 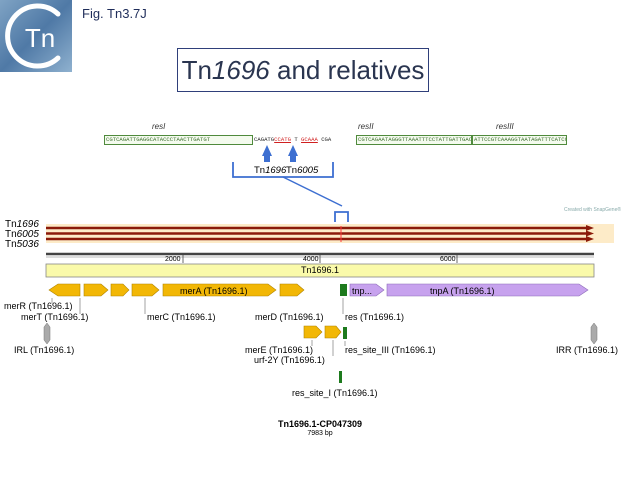 I want to click on res-label-II: resII, so click(x=366, y=126).